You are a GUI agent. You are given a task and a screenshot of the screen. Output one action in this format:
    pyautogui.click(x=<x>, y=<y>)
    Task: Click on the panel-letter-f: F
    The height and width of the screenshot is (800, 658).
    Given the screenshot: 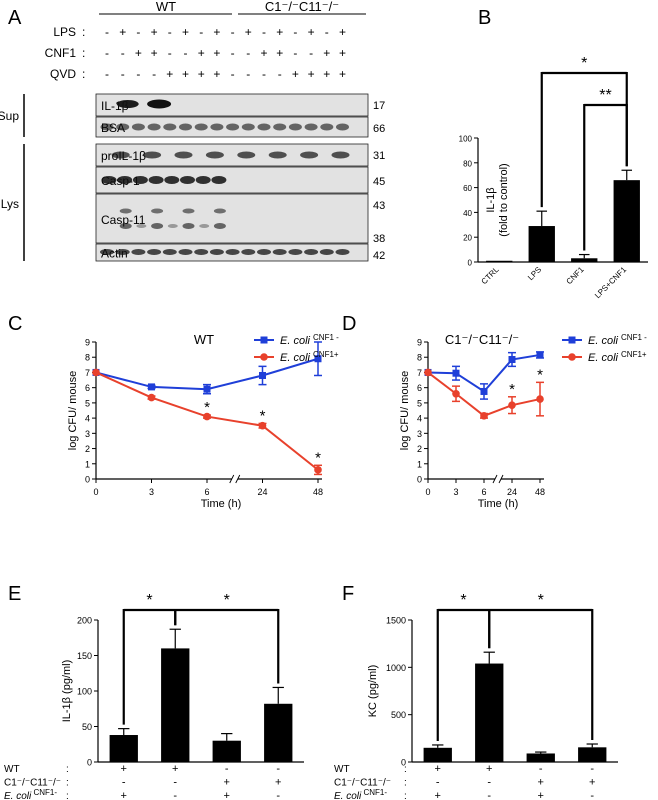 What is the action you would take?
    pyautogui.click(x=348, y=594)
    